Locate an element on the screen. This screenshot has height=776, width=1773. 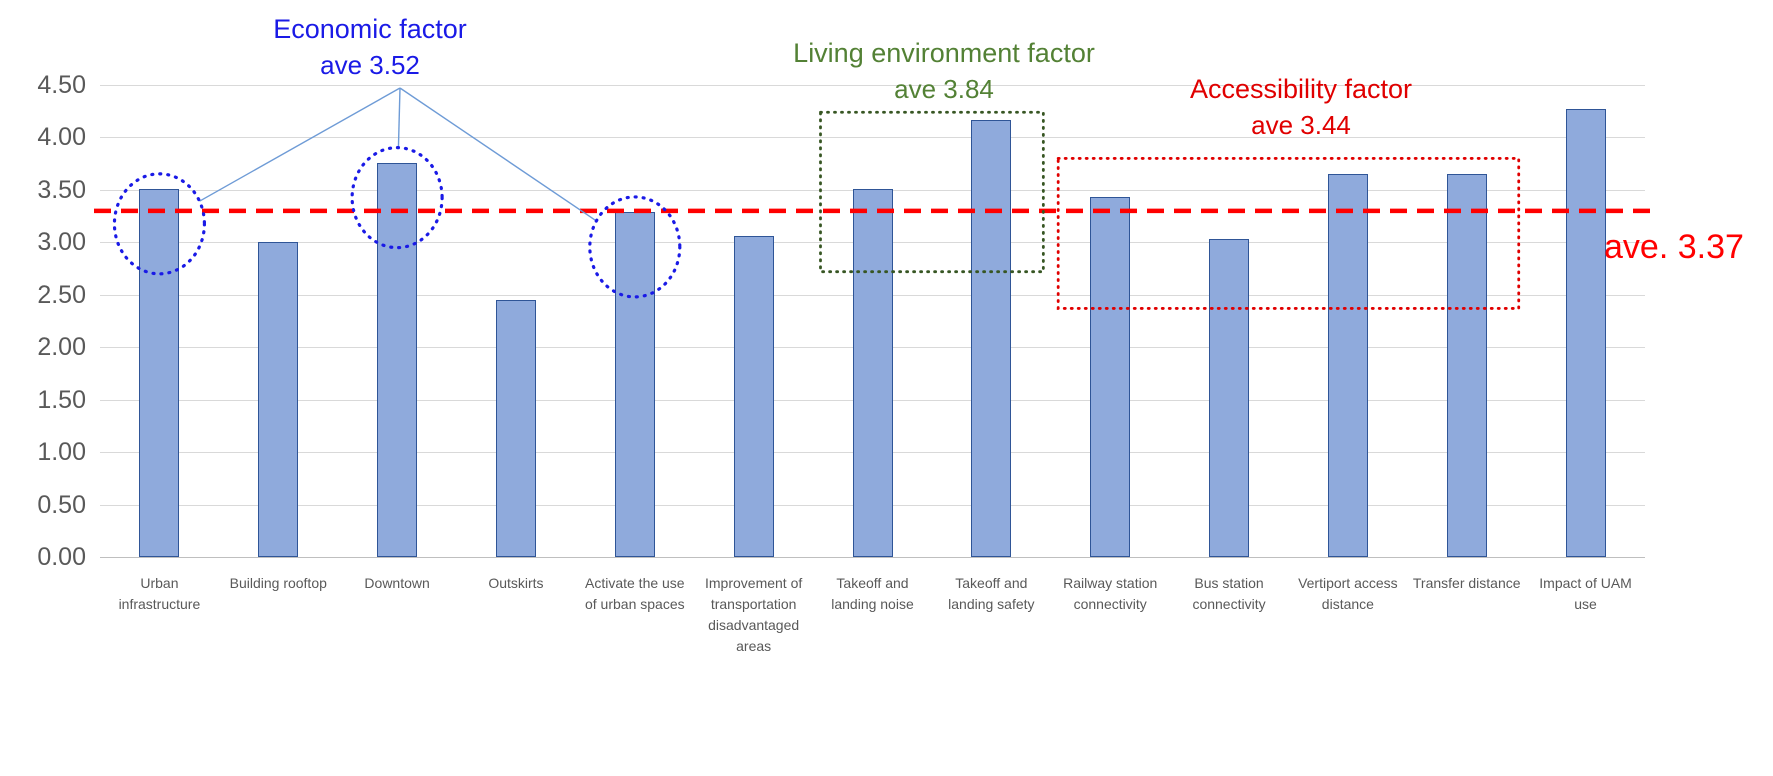
living-environment-factor-average: ave 3.84 is located at coordinates (944, 88).